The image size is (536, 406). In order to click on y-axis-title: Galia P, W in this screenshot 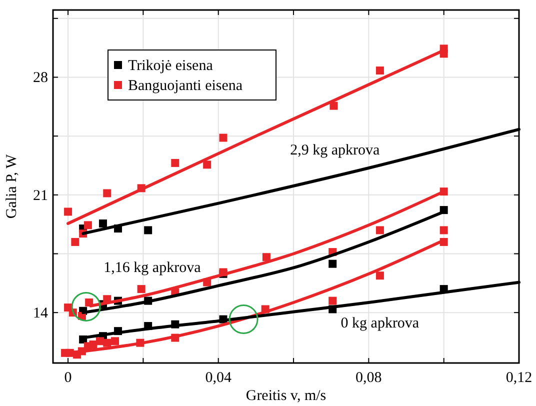, I will do `click(12, 186)`.